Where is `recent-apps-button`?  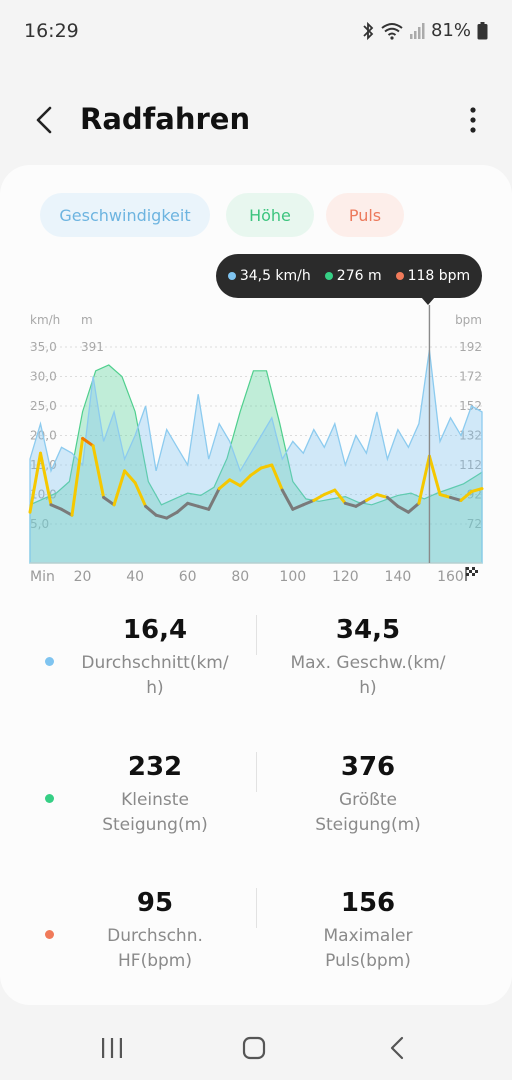
recent-apps-button is located at coordinates (112, 1048).